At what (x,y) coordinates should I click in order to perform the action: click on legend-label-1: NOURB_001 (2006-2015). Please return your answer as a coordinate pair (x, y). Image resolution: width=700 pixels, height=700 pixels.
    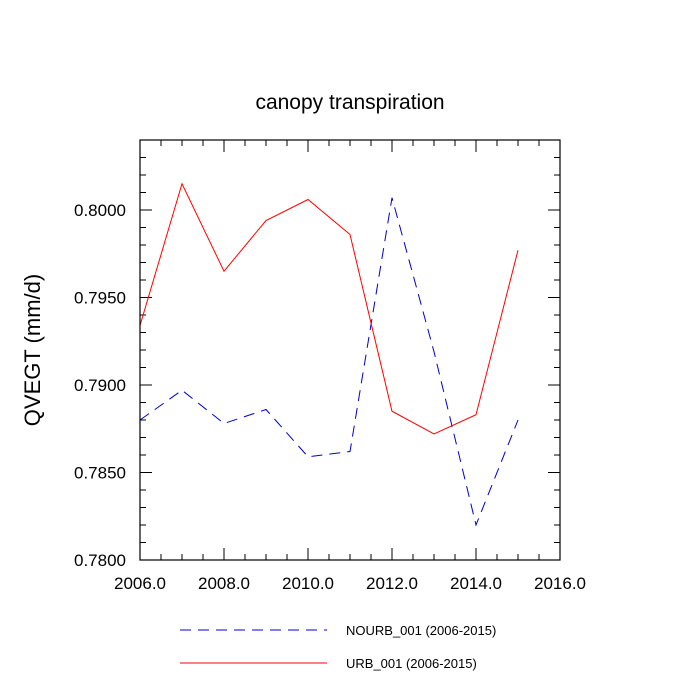
    Looking at the image, I should click on (421, 630).